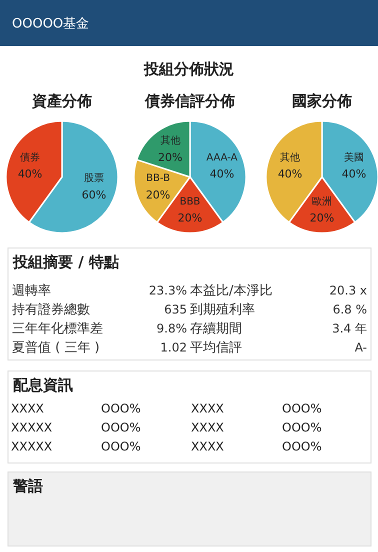 The width and height of the screenshot is (378, 552). I want to click on text: 到期殖利率, so click(222, 310).